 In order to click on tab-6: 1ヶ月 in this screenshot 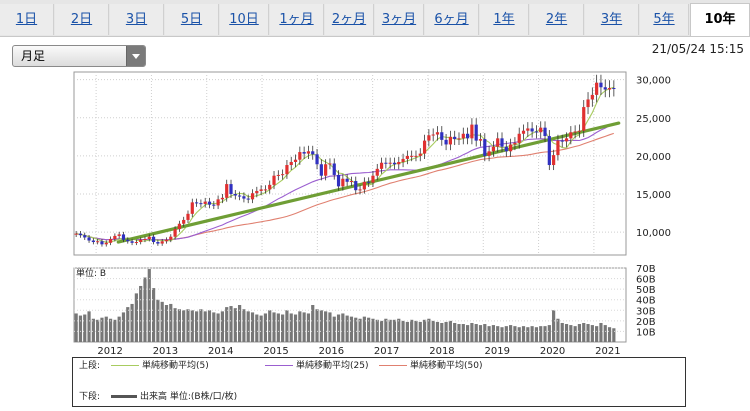, I will do `click(297, 19)`.